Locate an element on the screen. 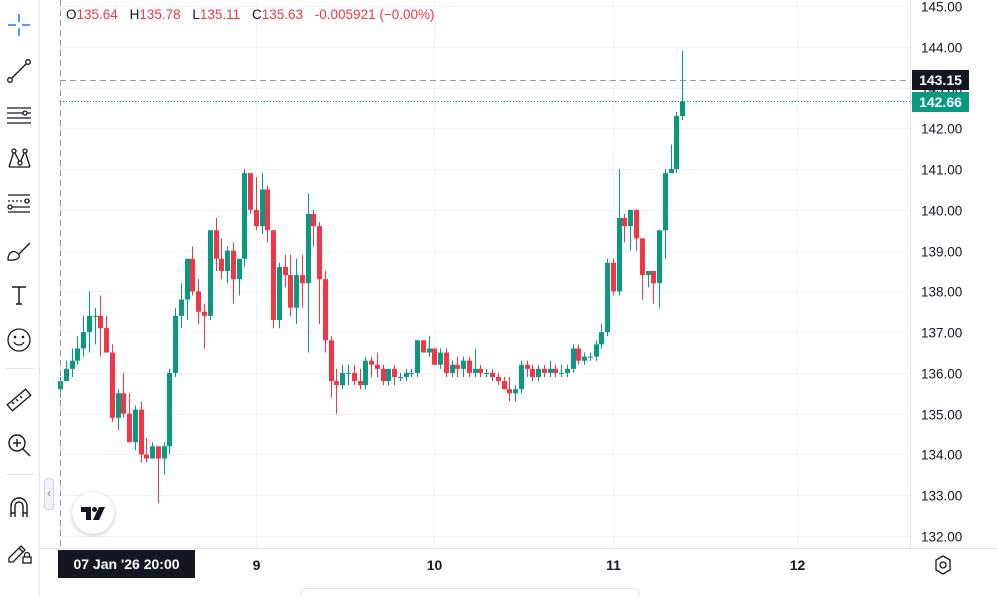  horizontal-lines-tool-button is located at coordinates (19, 115).